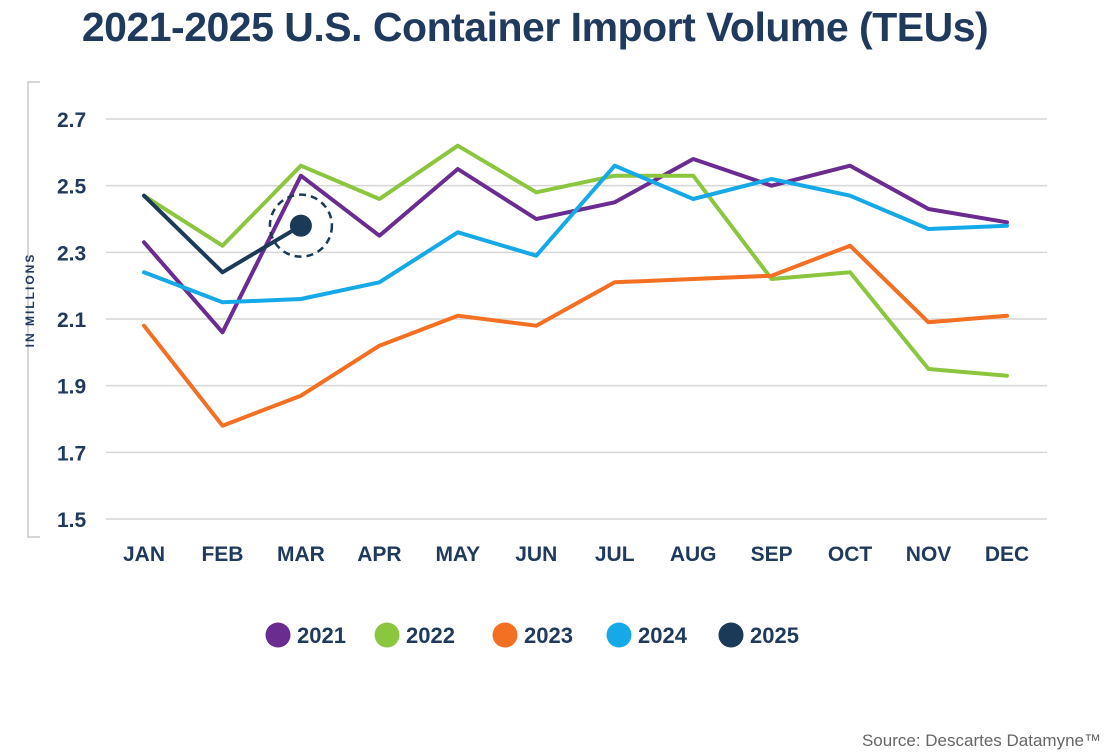  I want to click on x-tick-label: FEB, so click(222, 554).